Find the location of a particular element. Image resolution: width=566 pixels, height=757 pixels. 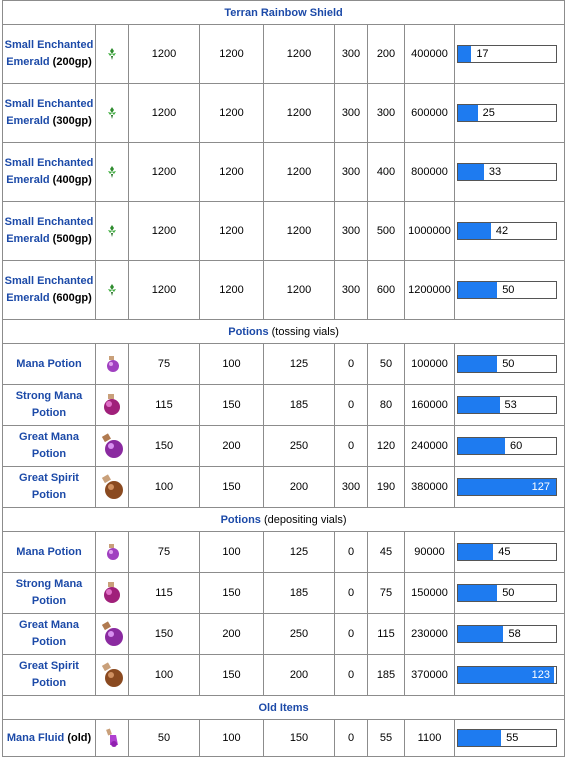

value-cell-c6: 380000 is located at coordinates (429, 487).